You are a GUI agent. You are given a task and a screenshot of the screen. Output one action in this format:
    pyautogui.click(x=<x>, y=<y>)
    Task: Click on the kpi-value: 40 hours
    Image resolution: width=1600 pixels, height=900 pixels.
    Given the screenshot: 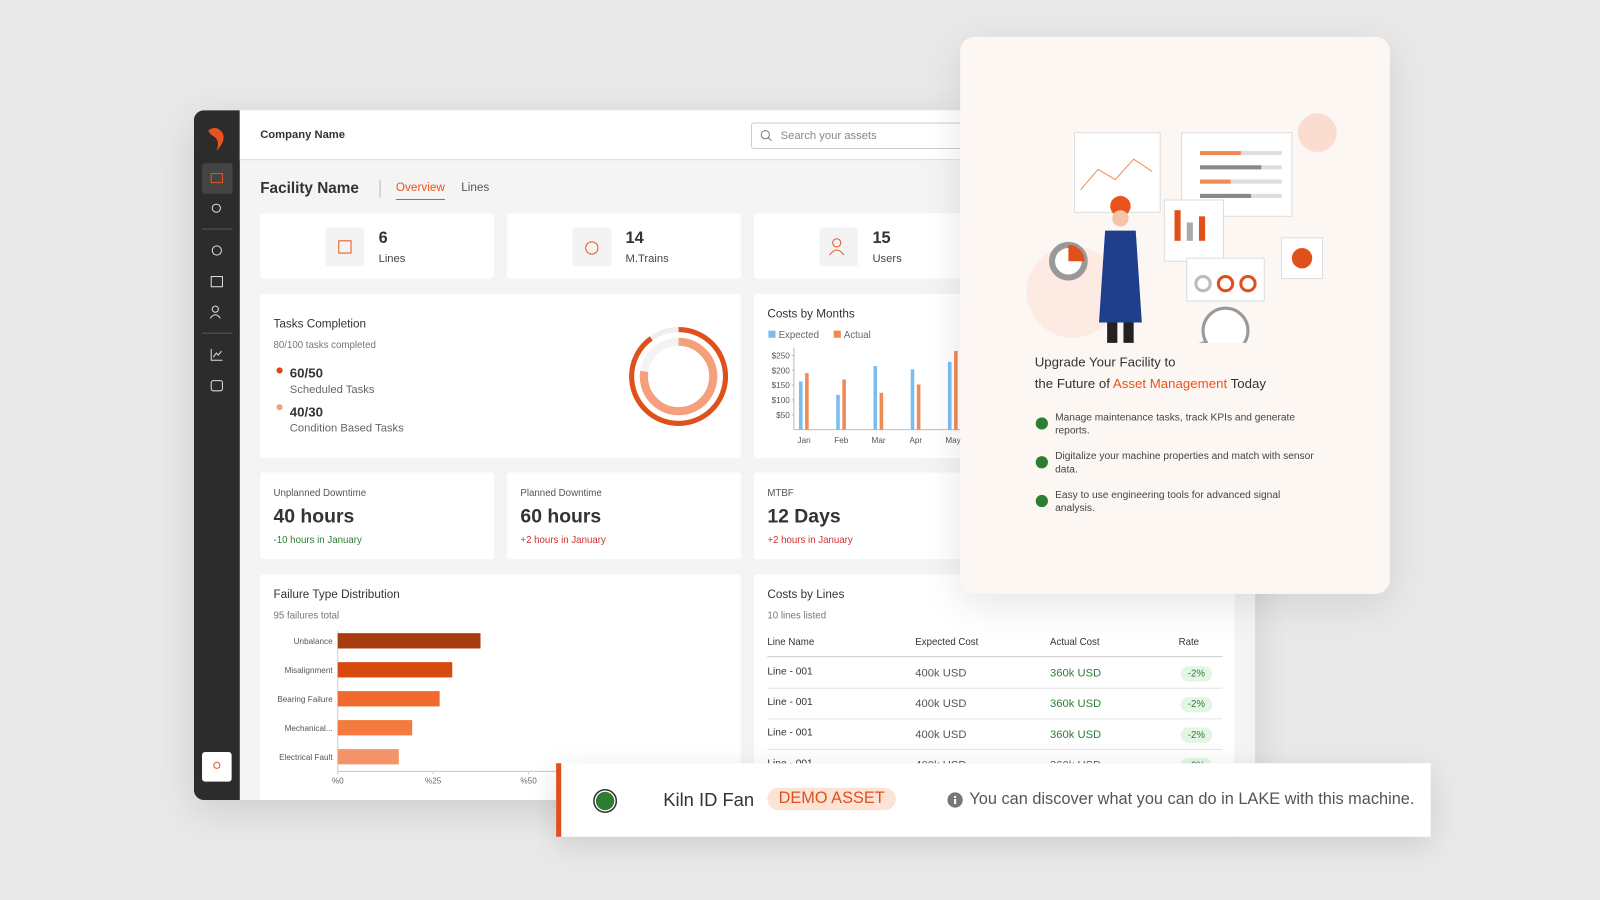 What is the action you would take?
    pyautogui.click(x=314, y=517)
    